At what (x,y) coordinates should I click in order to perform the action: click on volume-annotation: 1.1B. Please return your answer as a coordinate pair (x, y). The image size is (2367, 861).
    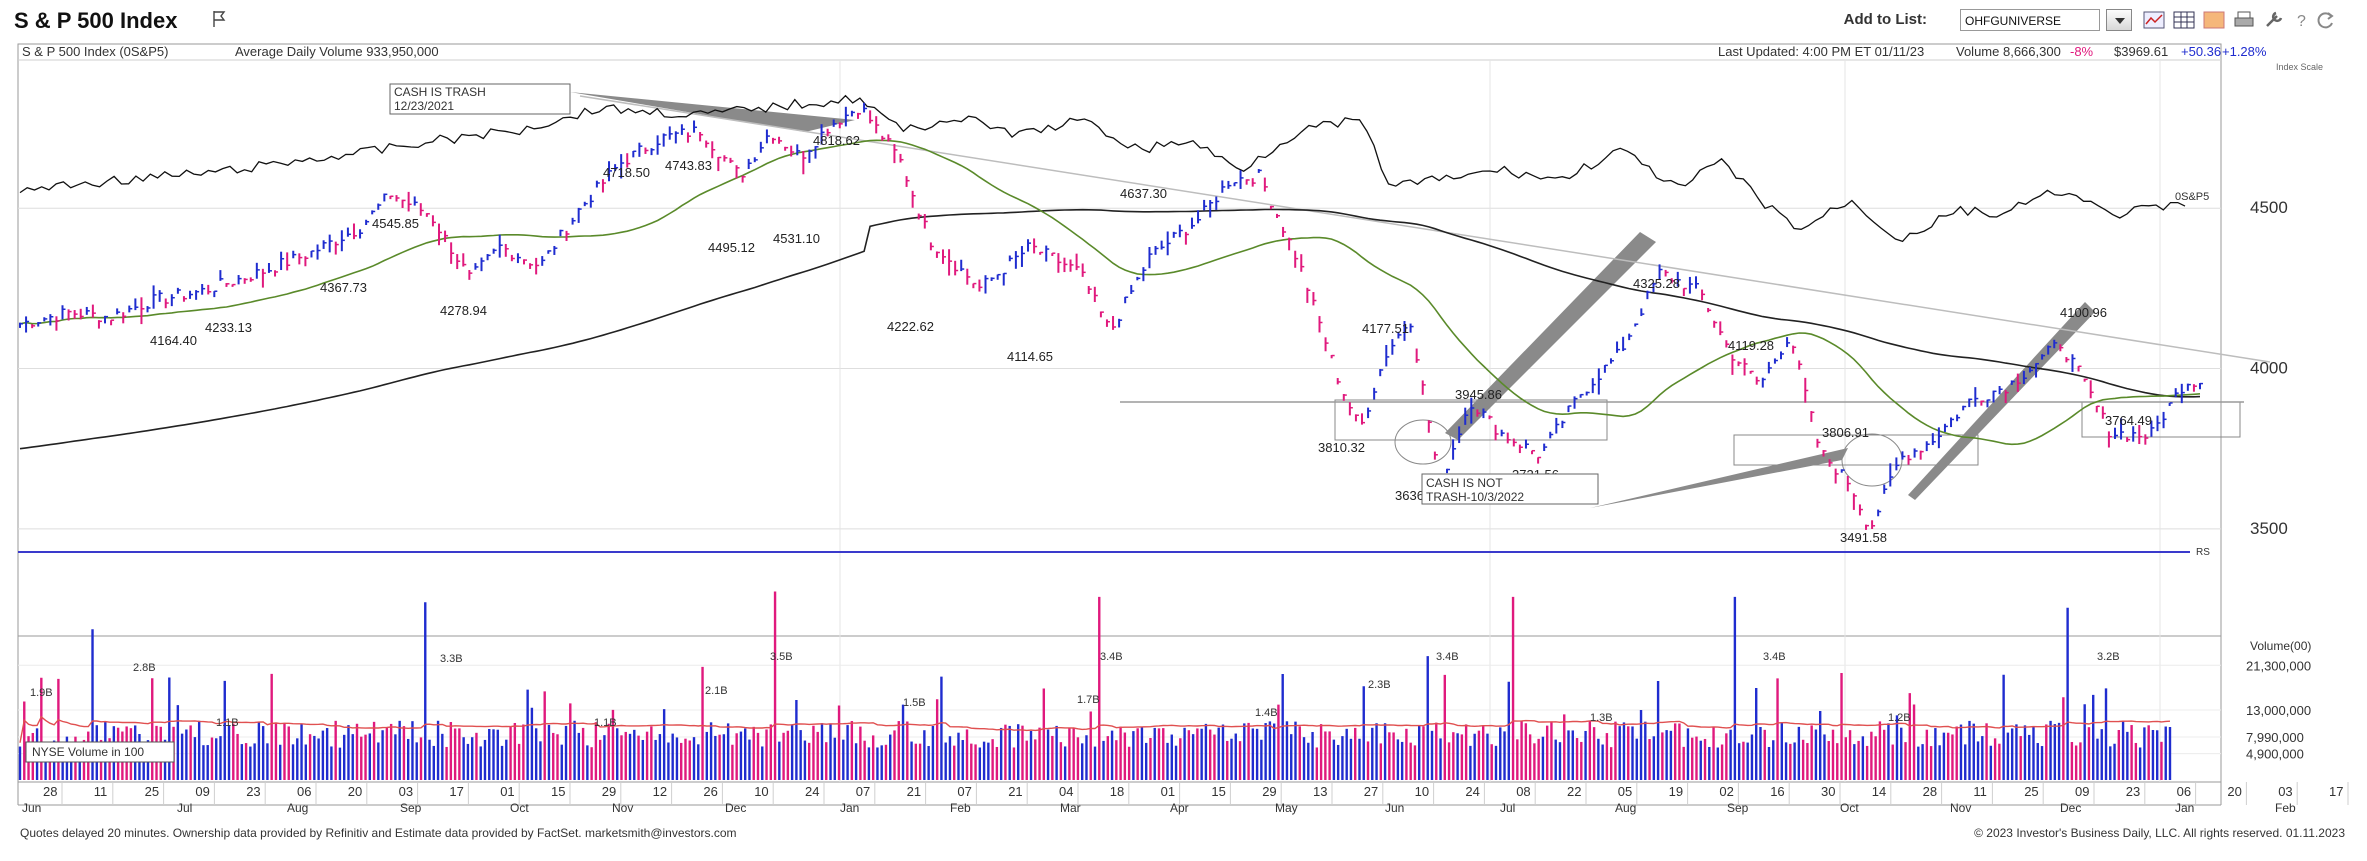
    Looking at the image, I should click on (605, 723).